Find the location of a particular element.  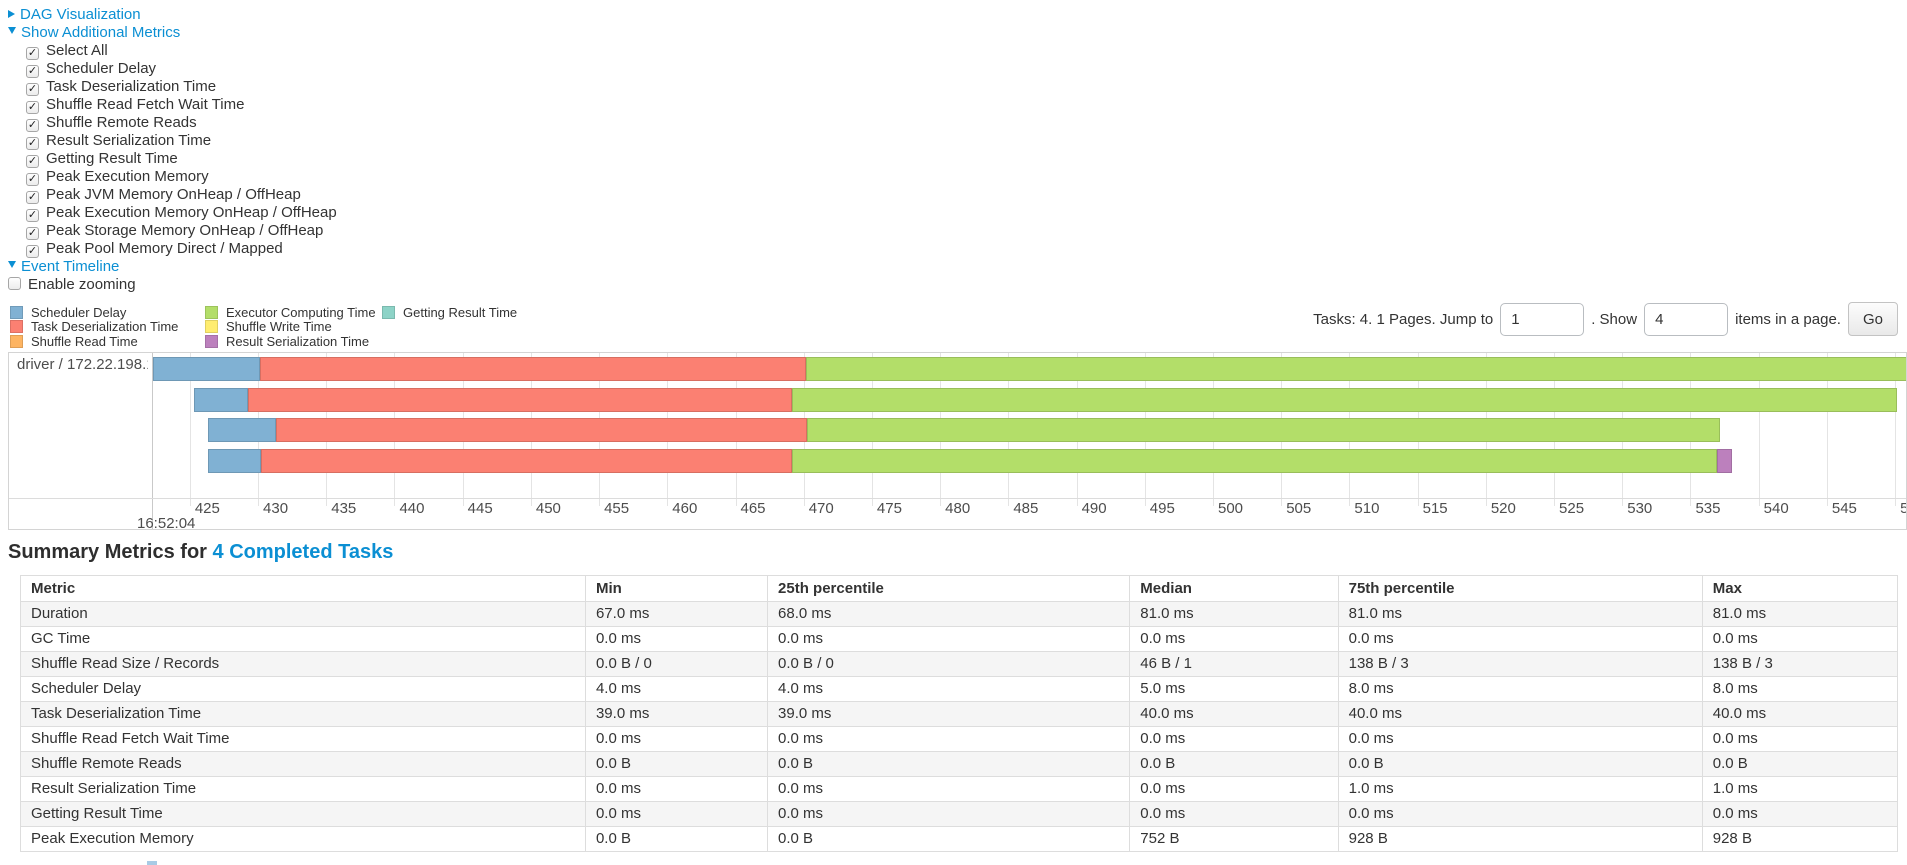

metric-value-cell: 5.0 ms is located at coordinates (1234, 689).